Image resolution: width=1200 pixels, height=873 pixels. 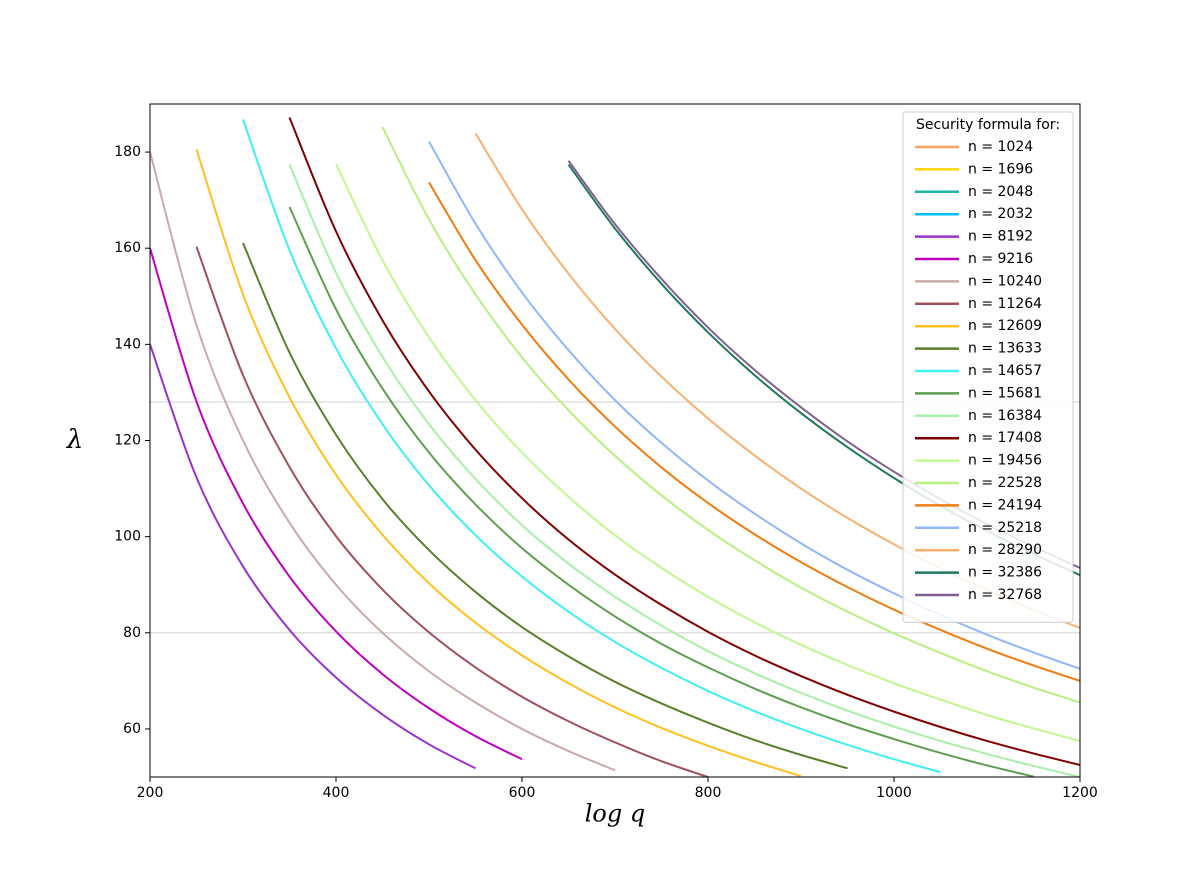 I want to click on y-tick-label: 140, so click(x=127, y=344).